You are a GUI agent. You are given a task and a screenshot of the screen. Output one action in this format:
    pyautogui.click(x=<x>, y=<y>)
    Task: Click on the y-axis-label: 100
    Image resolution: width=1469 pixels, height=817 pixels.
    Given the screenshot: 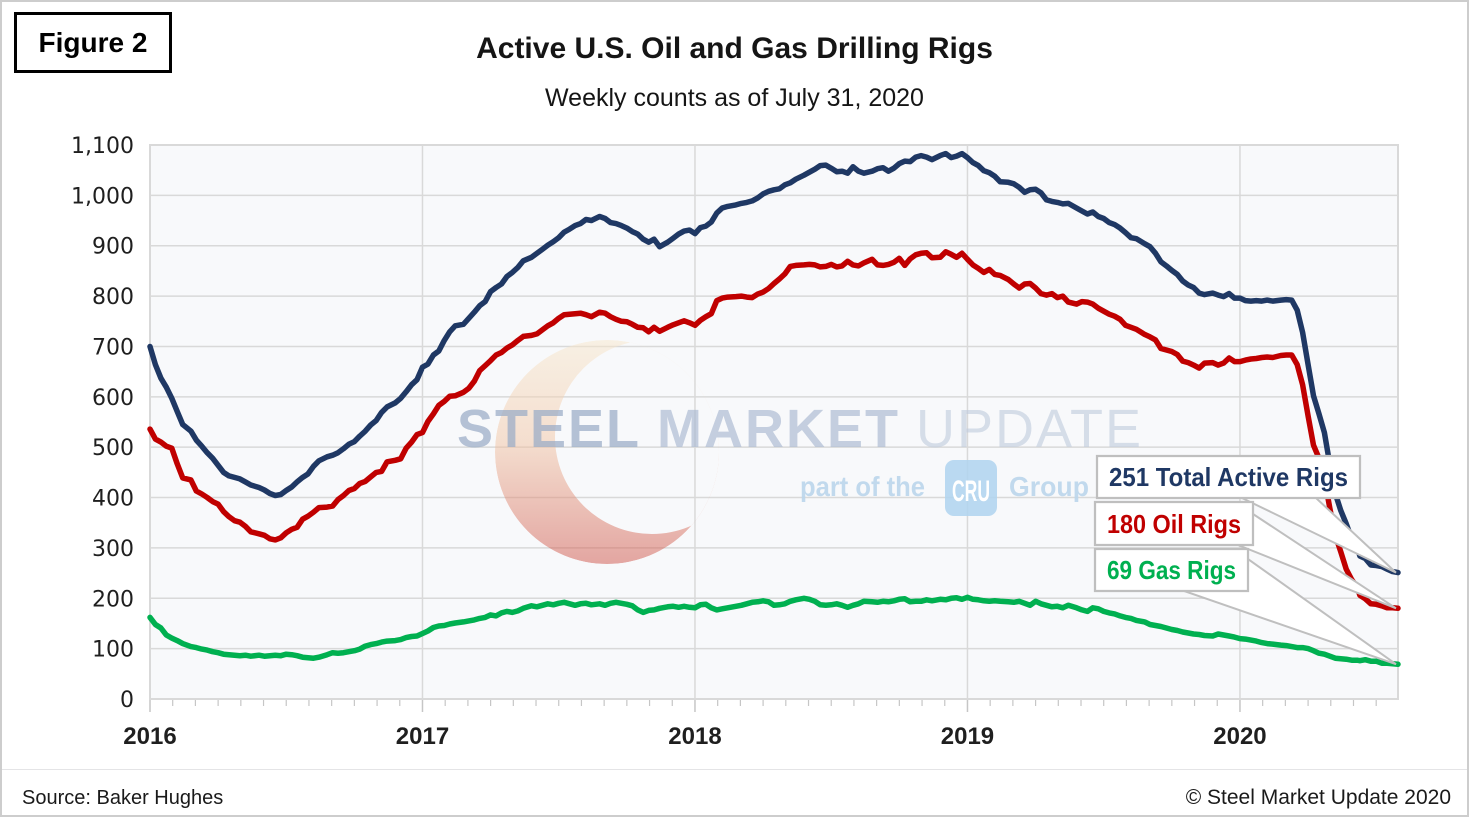 What is the action you would take?
    pyautogui.click(x=113, y=650)
    